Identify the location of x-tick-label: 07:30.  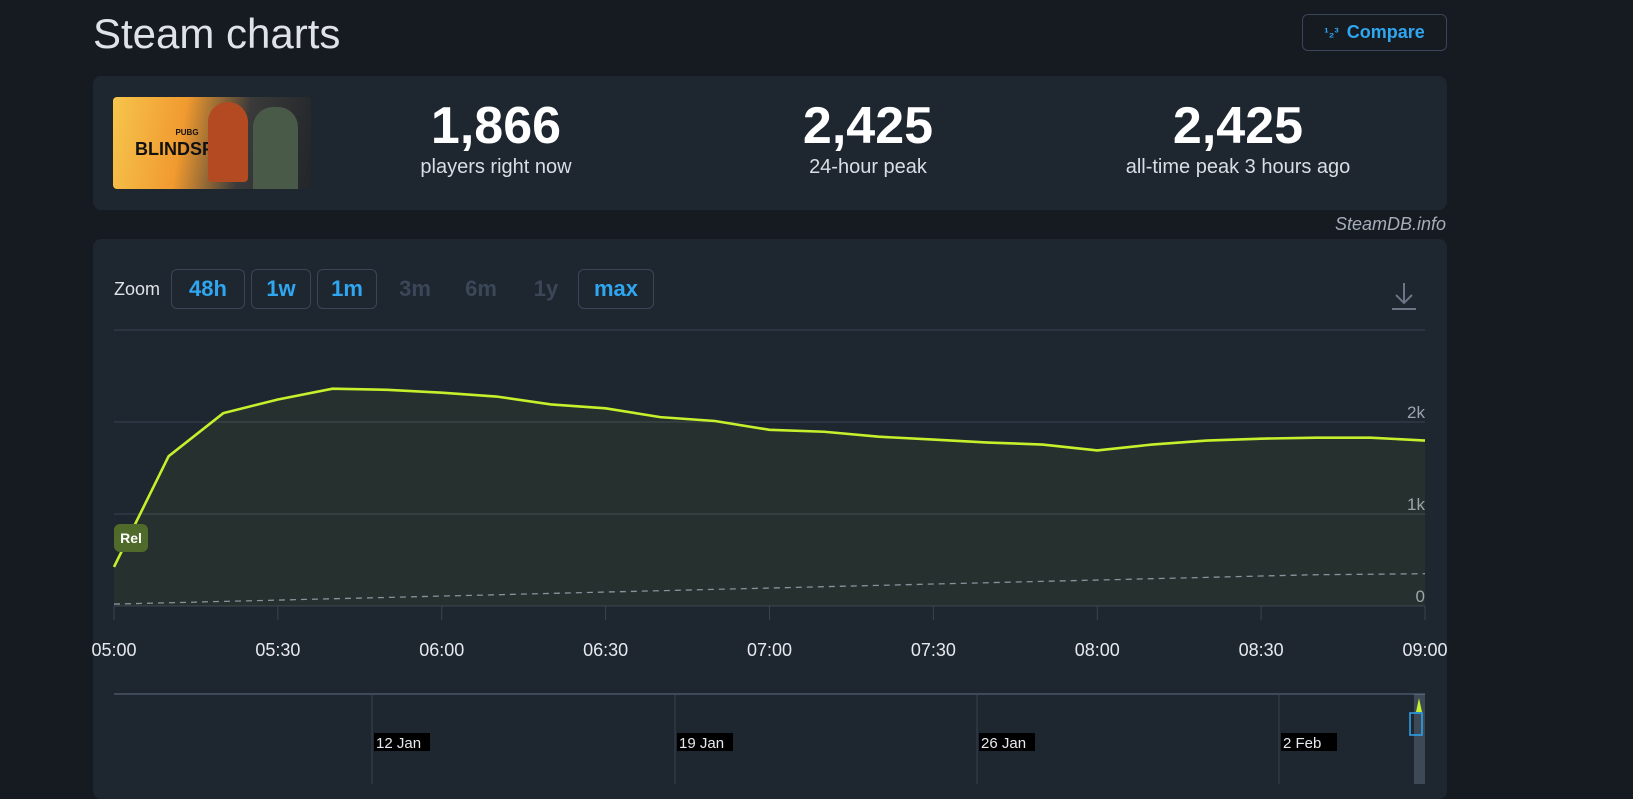
(933, 650).